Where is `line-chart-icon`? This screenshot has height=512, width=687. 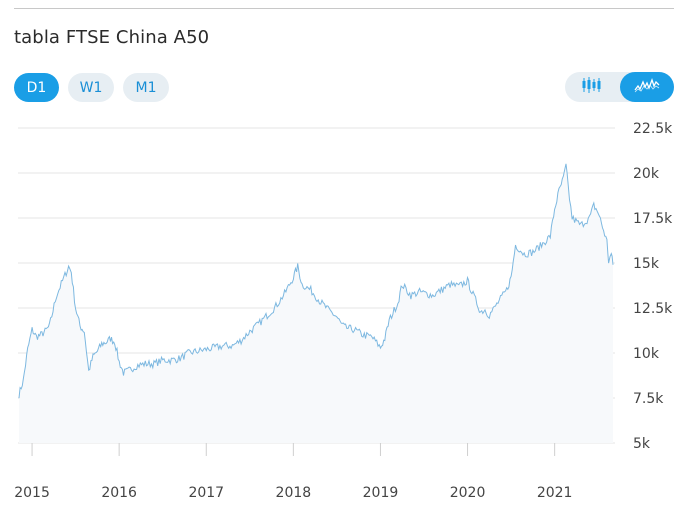
line-chart-icon is located at coordinates (647, 87).